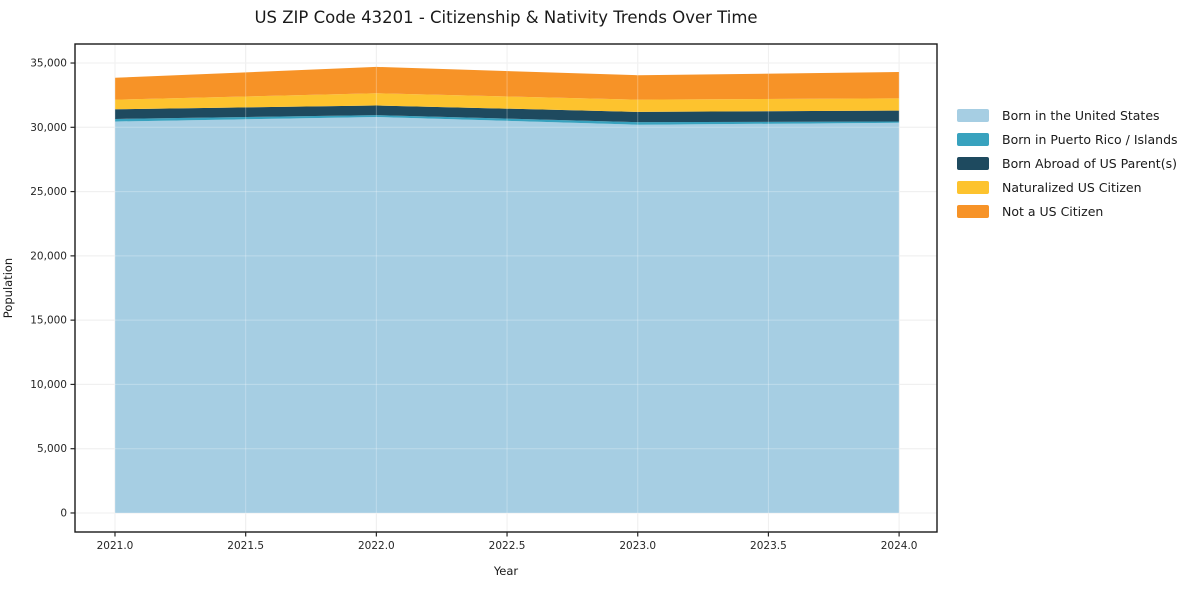 This screenshot has height=590, width=1189. I want to click on legend-label: Naturalized US Citizen, so click(1072, 187).